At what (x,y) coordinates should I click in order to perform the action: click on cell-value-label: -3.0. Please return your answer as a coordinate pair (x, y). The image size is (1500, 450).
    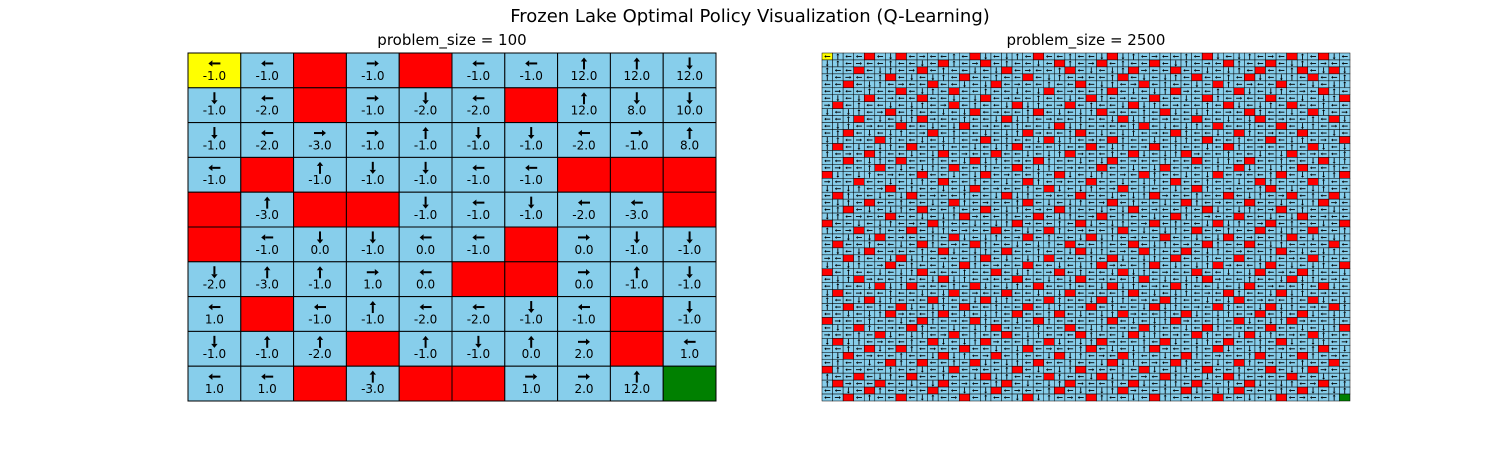
    Looking at the image, I should click on (319, 145).